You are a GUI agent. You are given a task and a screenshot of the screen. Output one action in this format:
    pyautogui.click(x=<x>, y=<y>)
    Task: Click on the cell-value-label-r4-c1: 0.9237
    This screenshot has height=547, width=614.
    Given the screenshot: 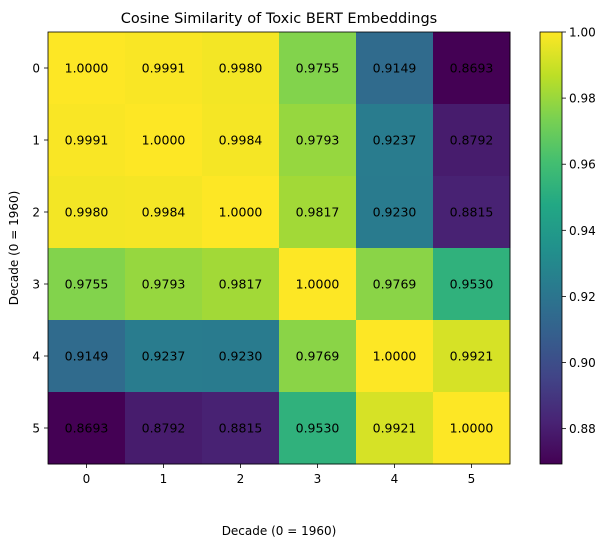 What is the action you would take?
    pyautogui.click(x=164, y=356)
    